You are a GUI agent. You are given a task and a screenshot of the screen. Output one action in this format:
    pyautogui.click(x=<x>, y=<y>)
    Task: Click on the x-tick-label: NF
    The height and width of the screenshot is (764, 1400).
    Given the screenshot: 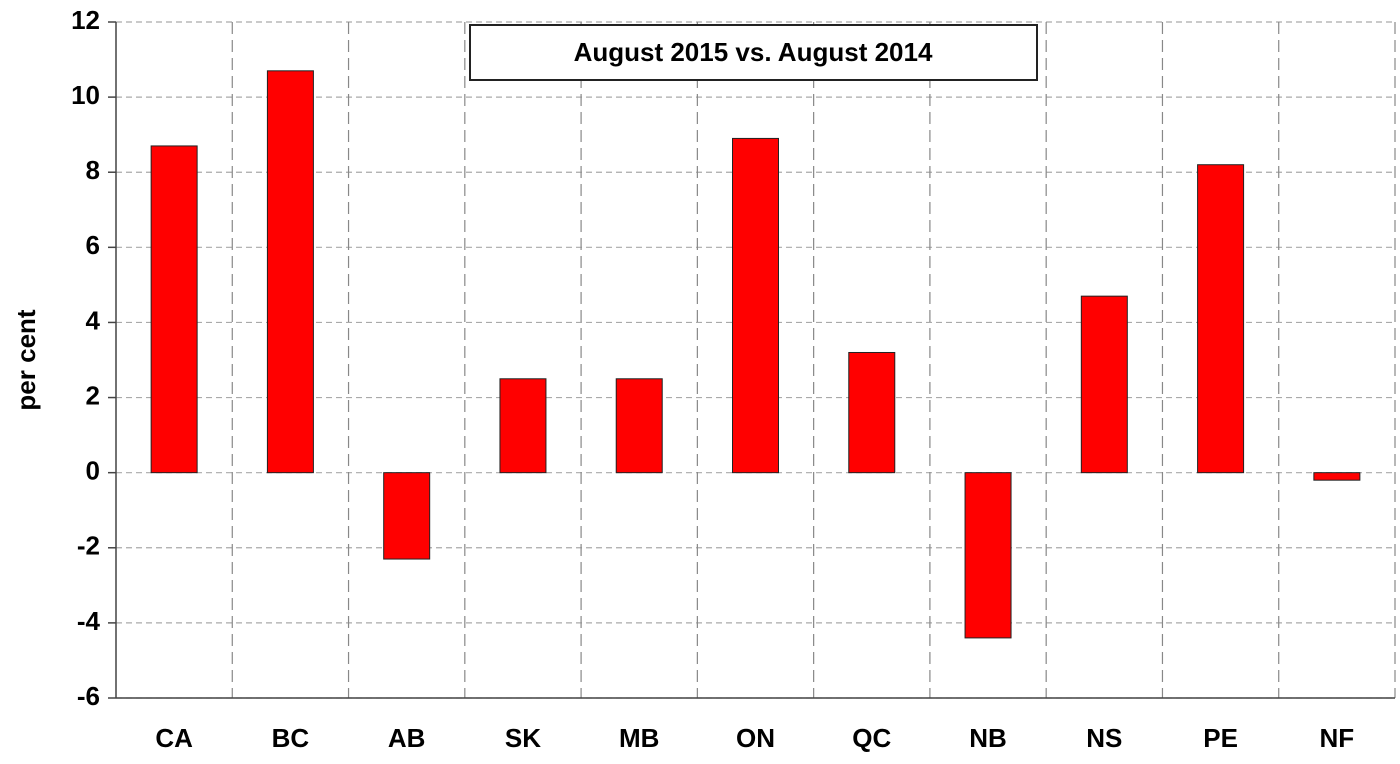 What is the action you would take?
    pyautogui.click(x=1337, y=738)
    